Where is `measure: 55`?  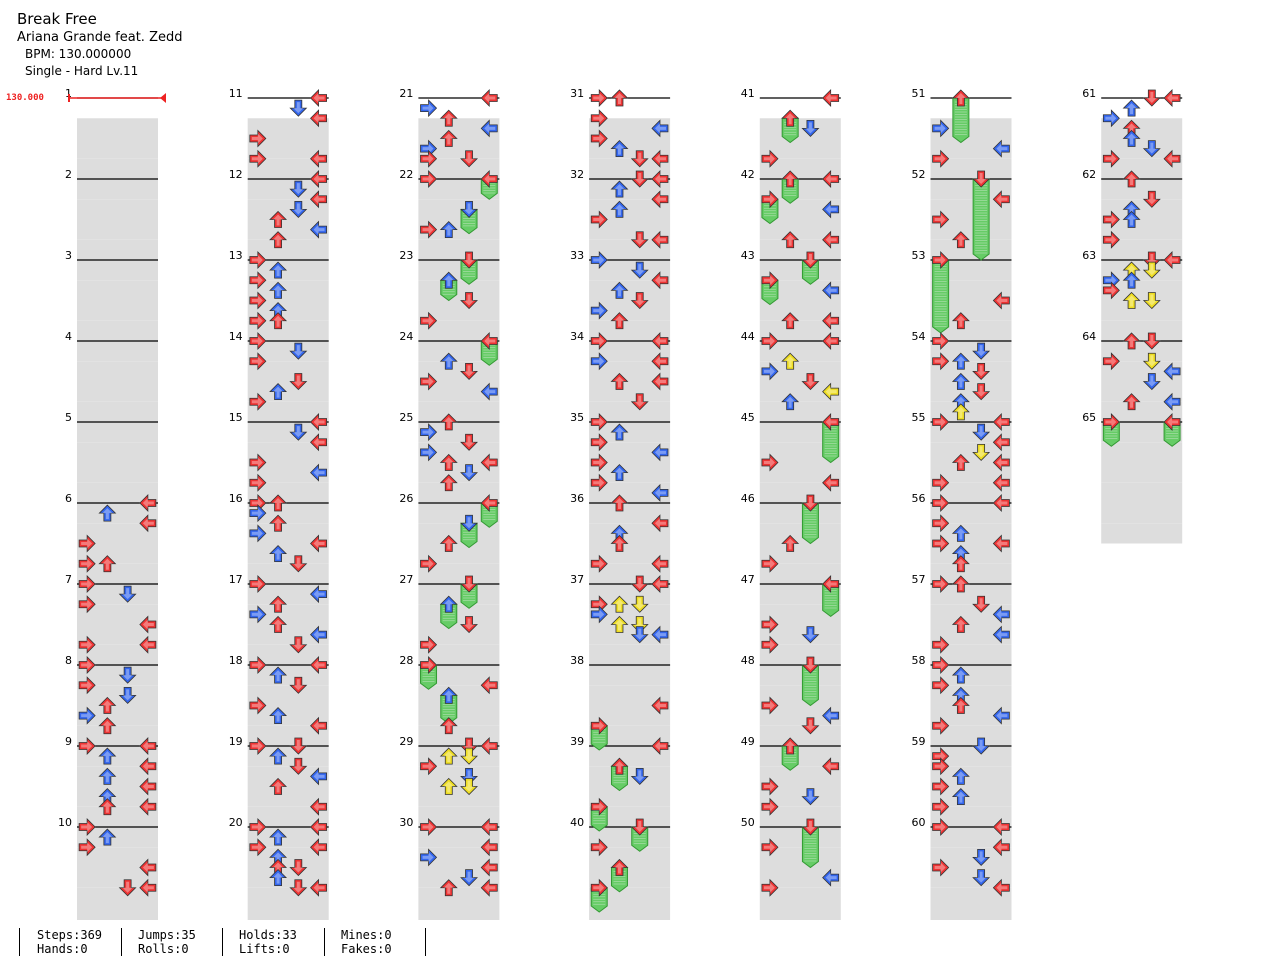 measure: 55 is located at coordinates (962, 467).